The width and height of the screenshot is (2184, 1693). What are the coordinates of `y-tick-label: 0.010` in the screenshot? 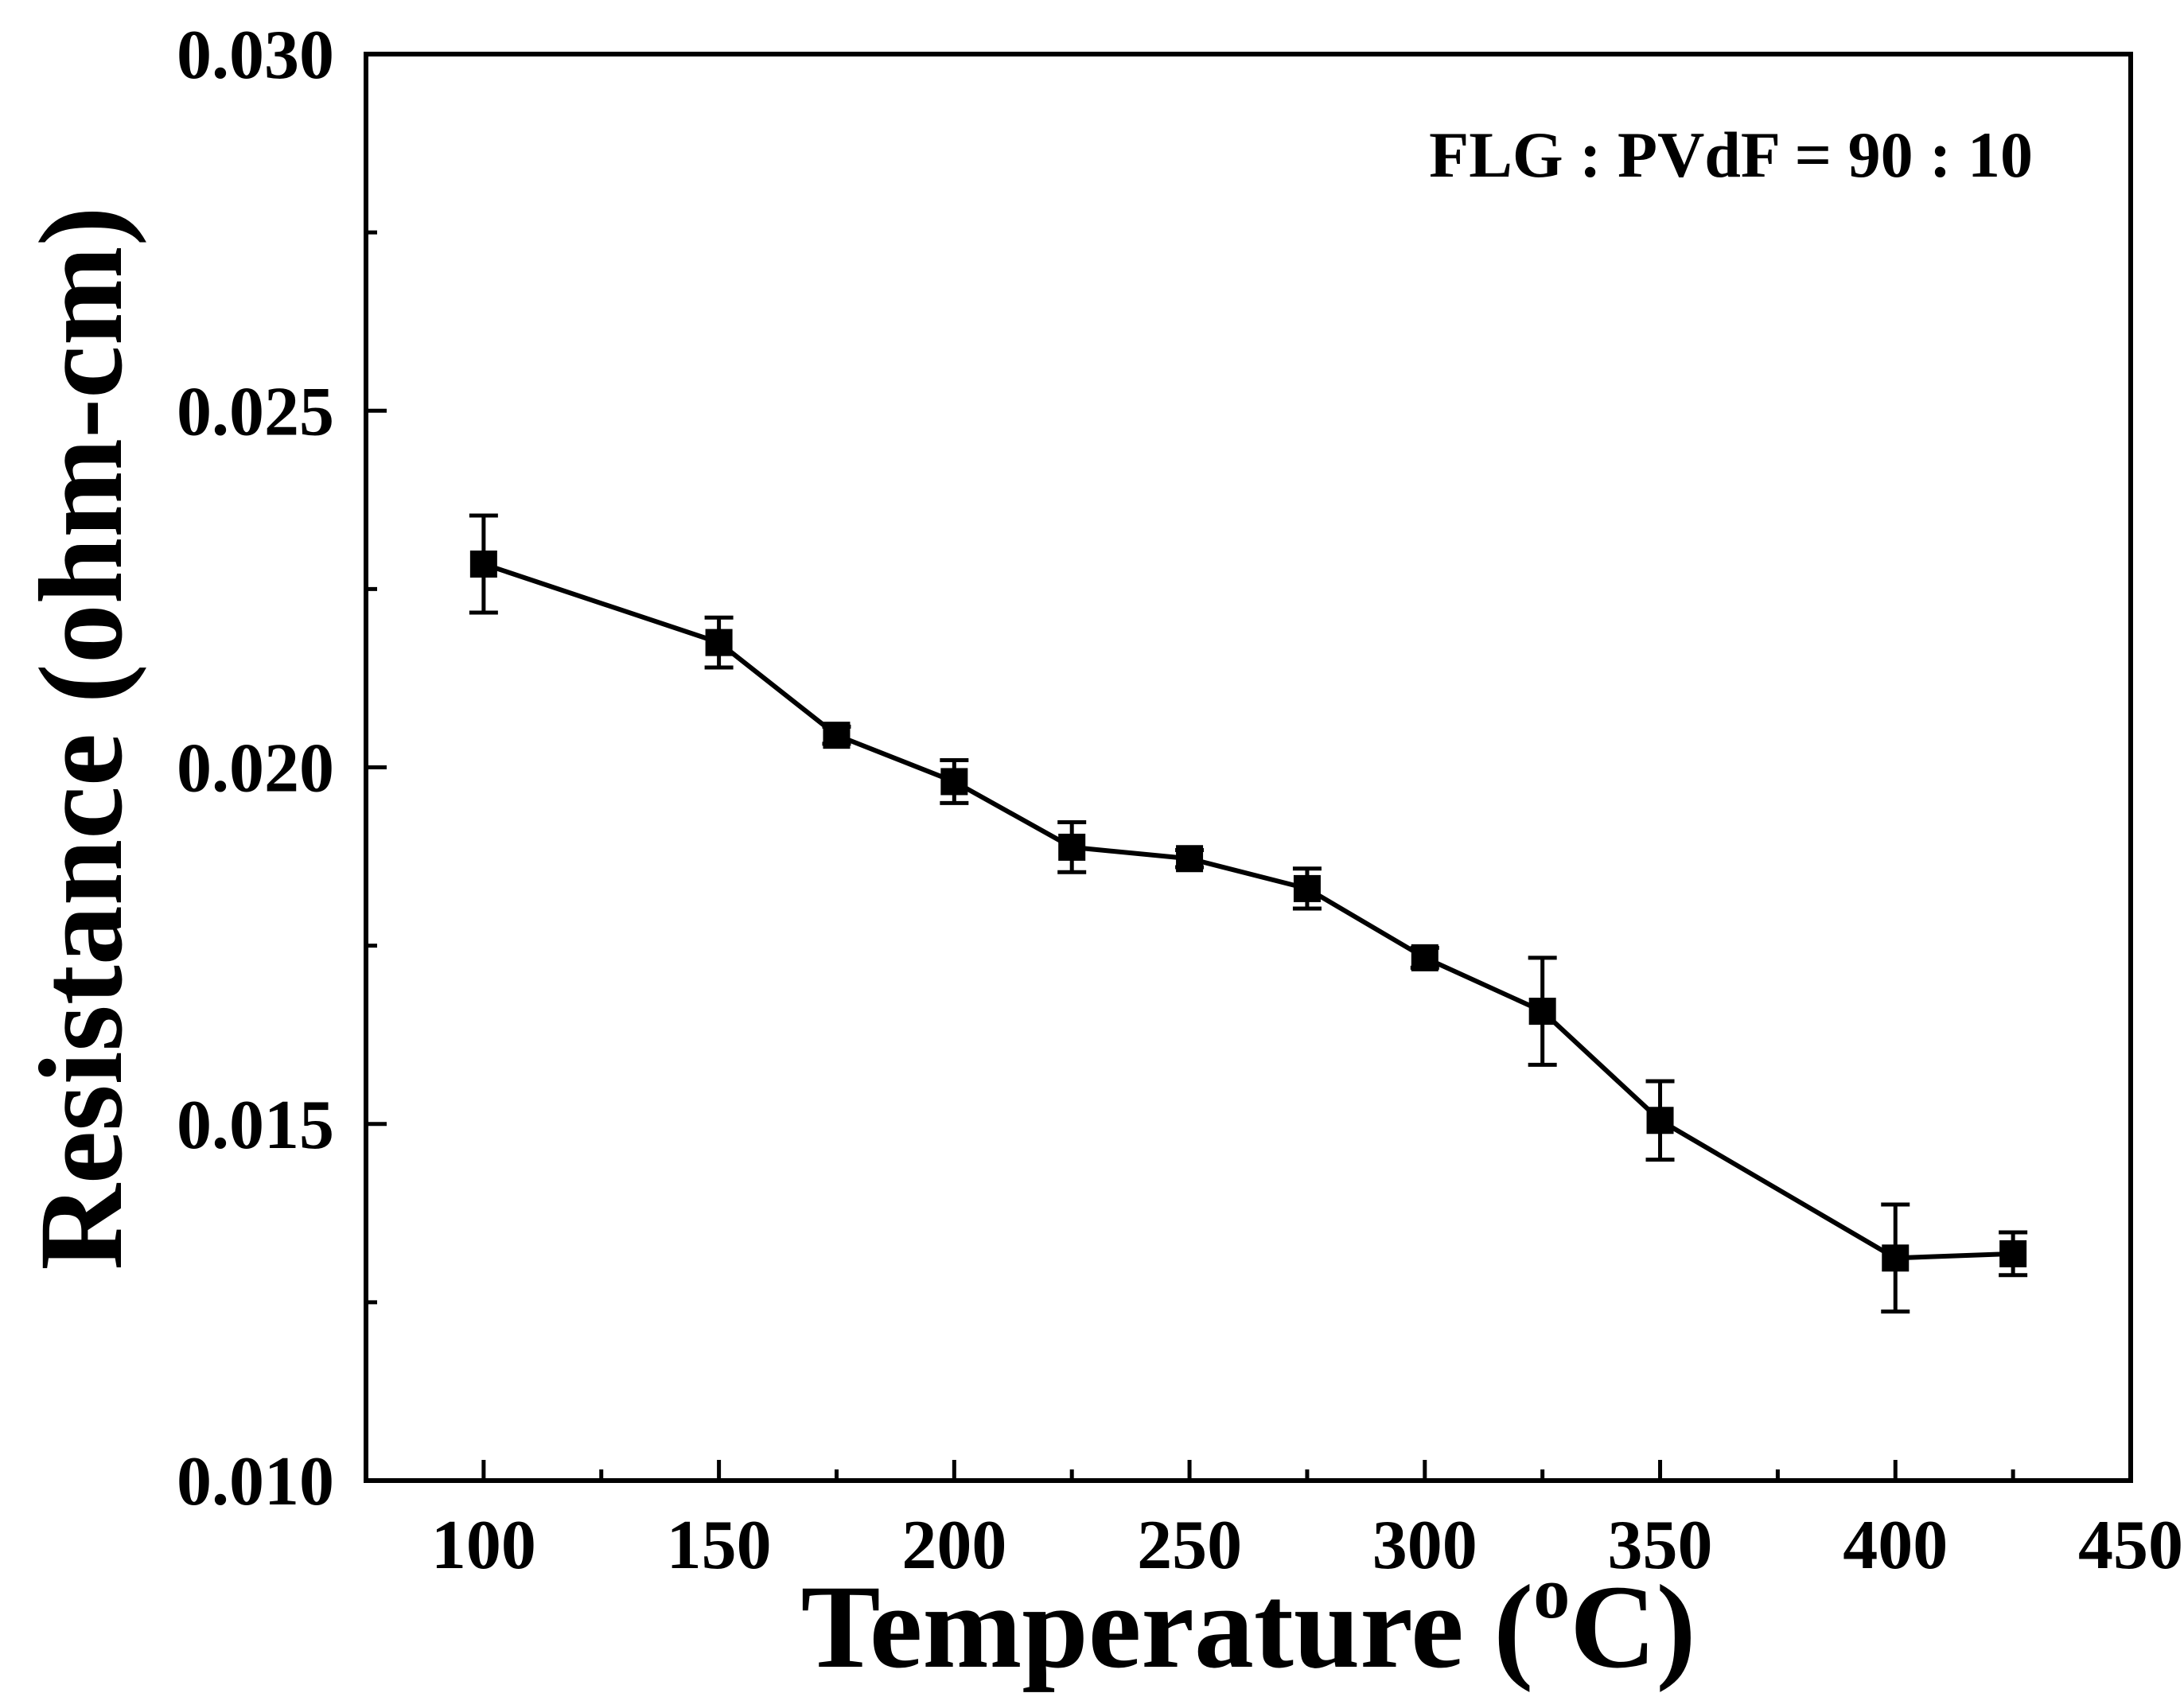 It's located at (255, 1482).